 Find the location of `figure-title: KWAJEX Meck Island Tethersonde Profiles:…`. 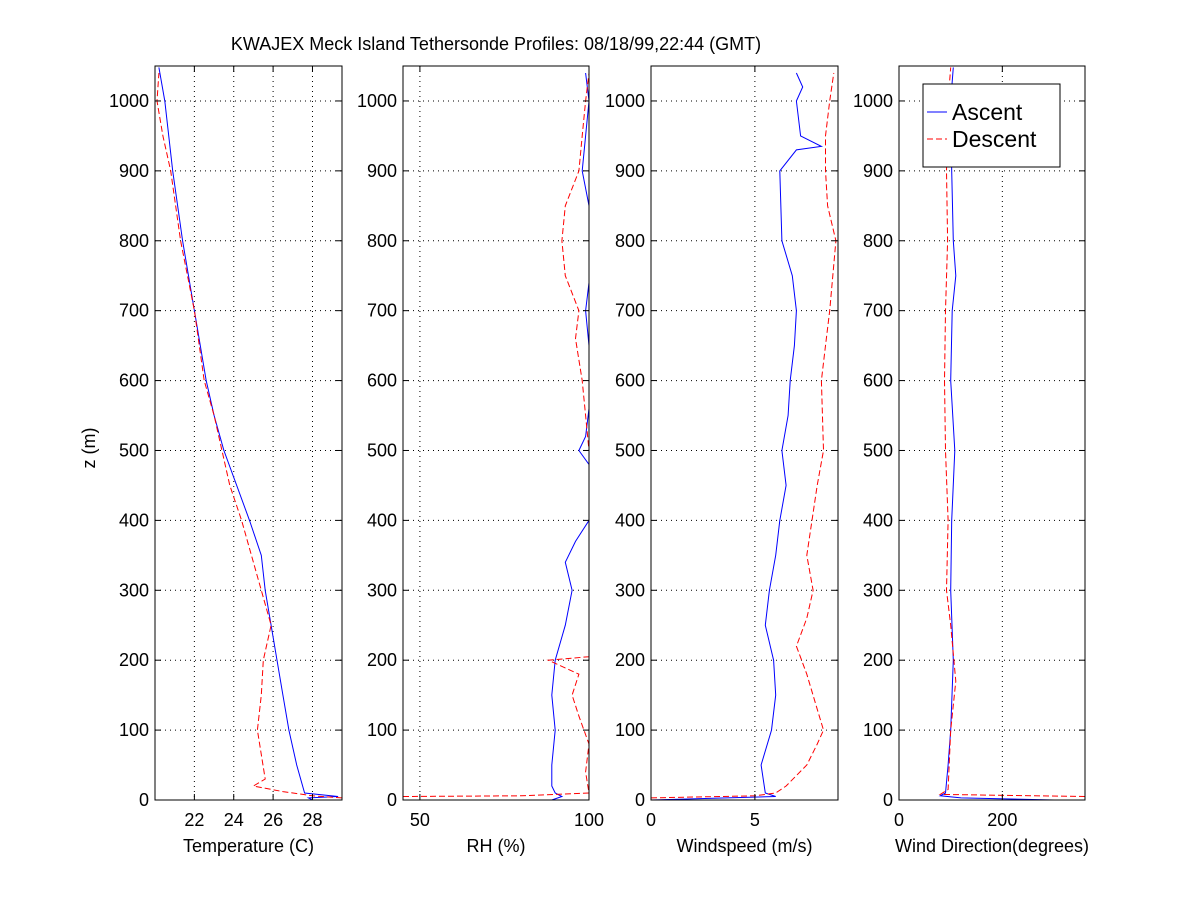

figure-title: KWAJEX Meck Island Tethersonde Profiles:… is located at coordinates (496, 44).